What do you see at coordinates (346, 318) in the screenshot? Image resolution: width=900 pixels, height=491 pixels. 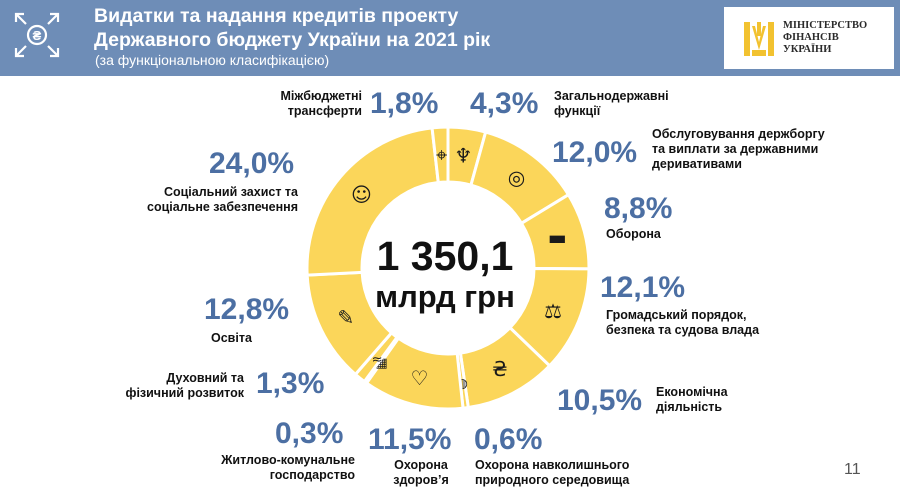 I see `book-pen-icon: ✎` at bounding box center [346, 318].